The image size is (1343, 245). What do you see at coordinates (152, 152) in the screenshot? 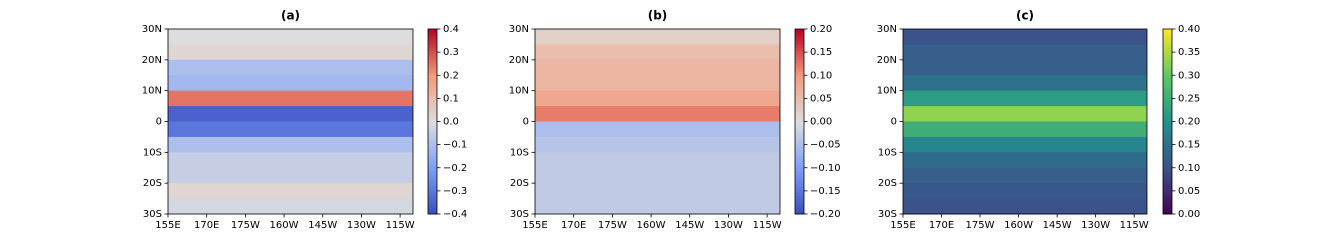
I see `y-tick-label: 10S` at bounding box center [152, 152].